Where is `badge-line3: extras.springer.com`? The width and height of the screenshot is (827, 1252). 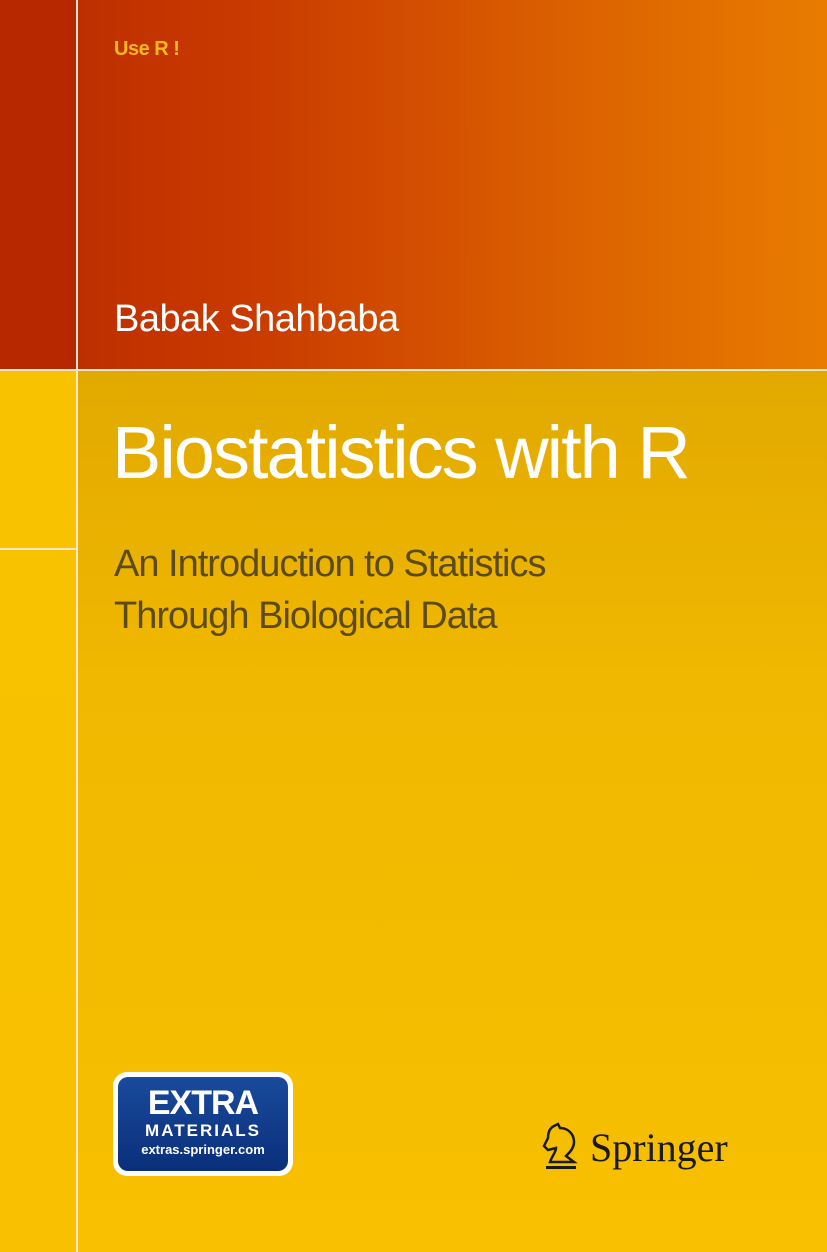 badge-line3: extras.springer.com is located at coordinates (203, 1149).